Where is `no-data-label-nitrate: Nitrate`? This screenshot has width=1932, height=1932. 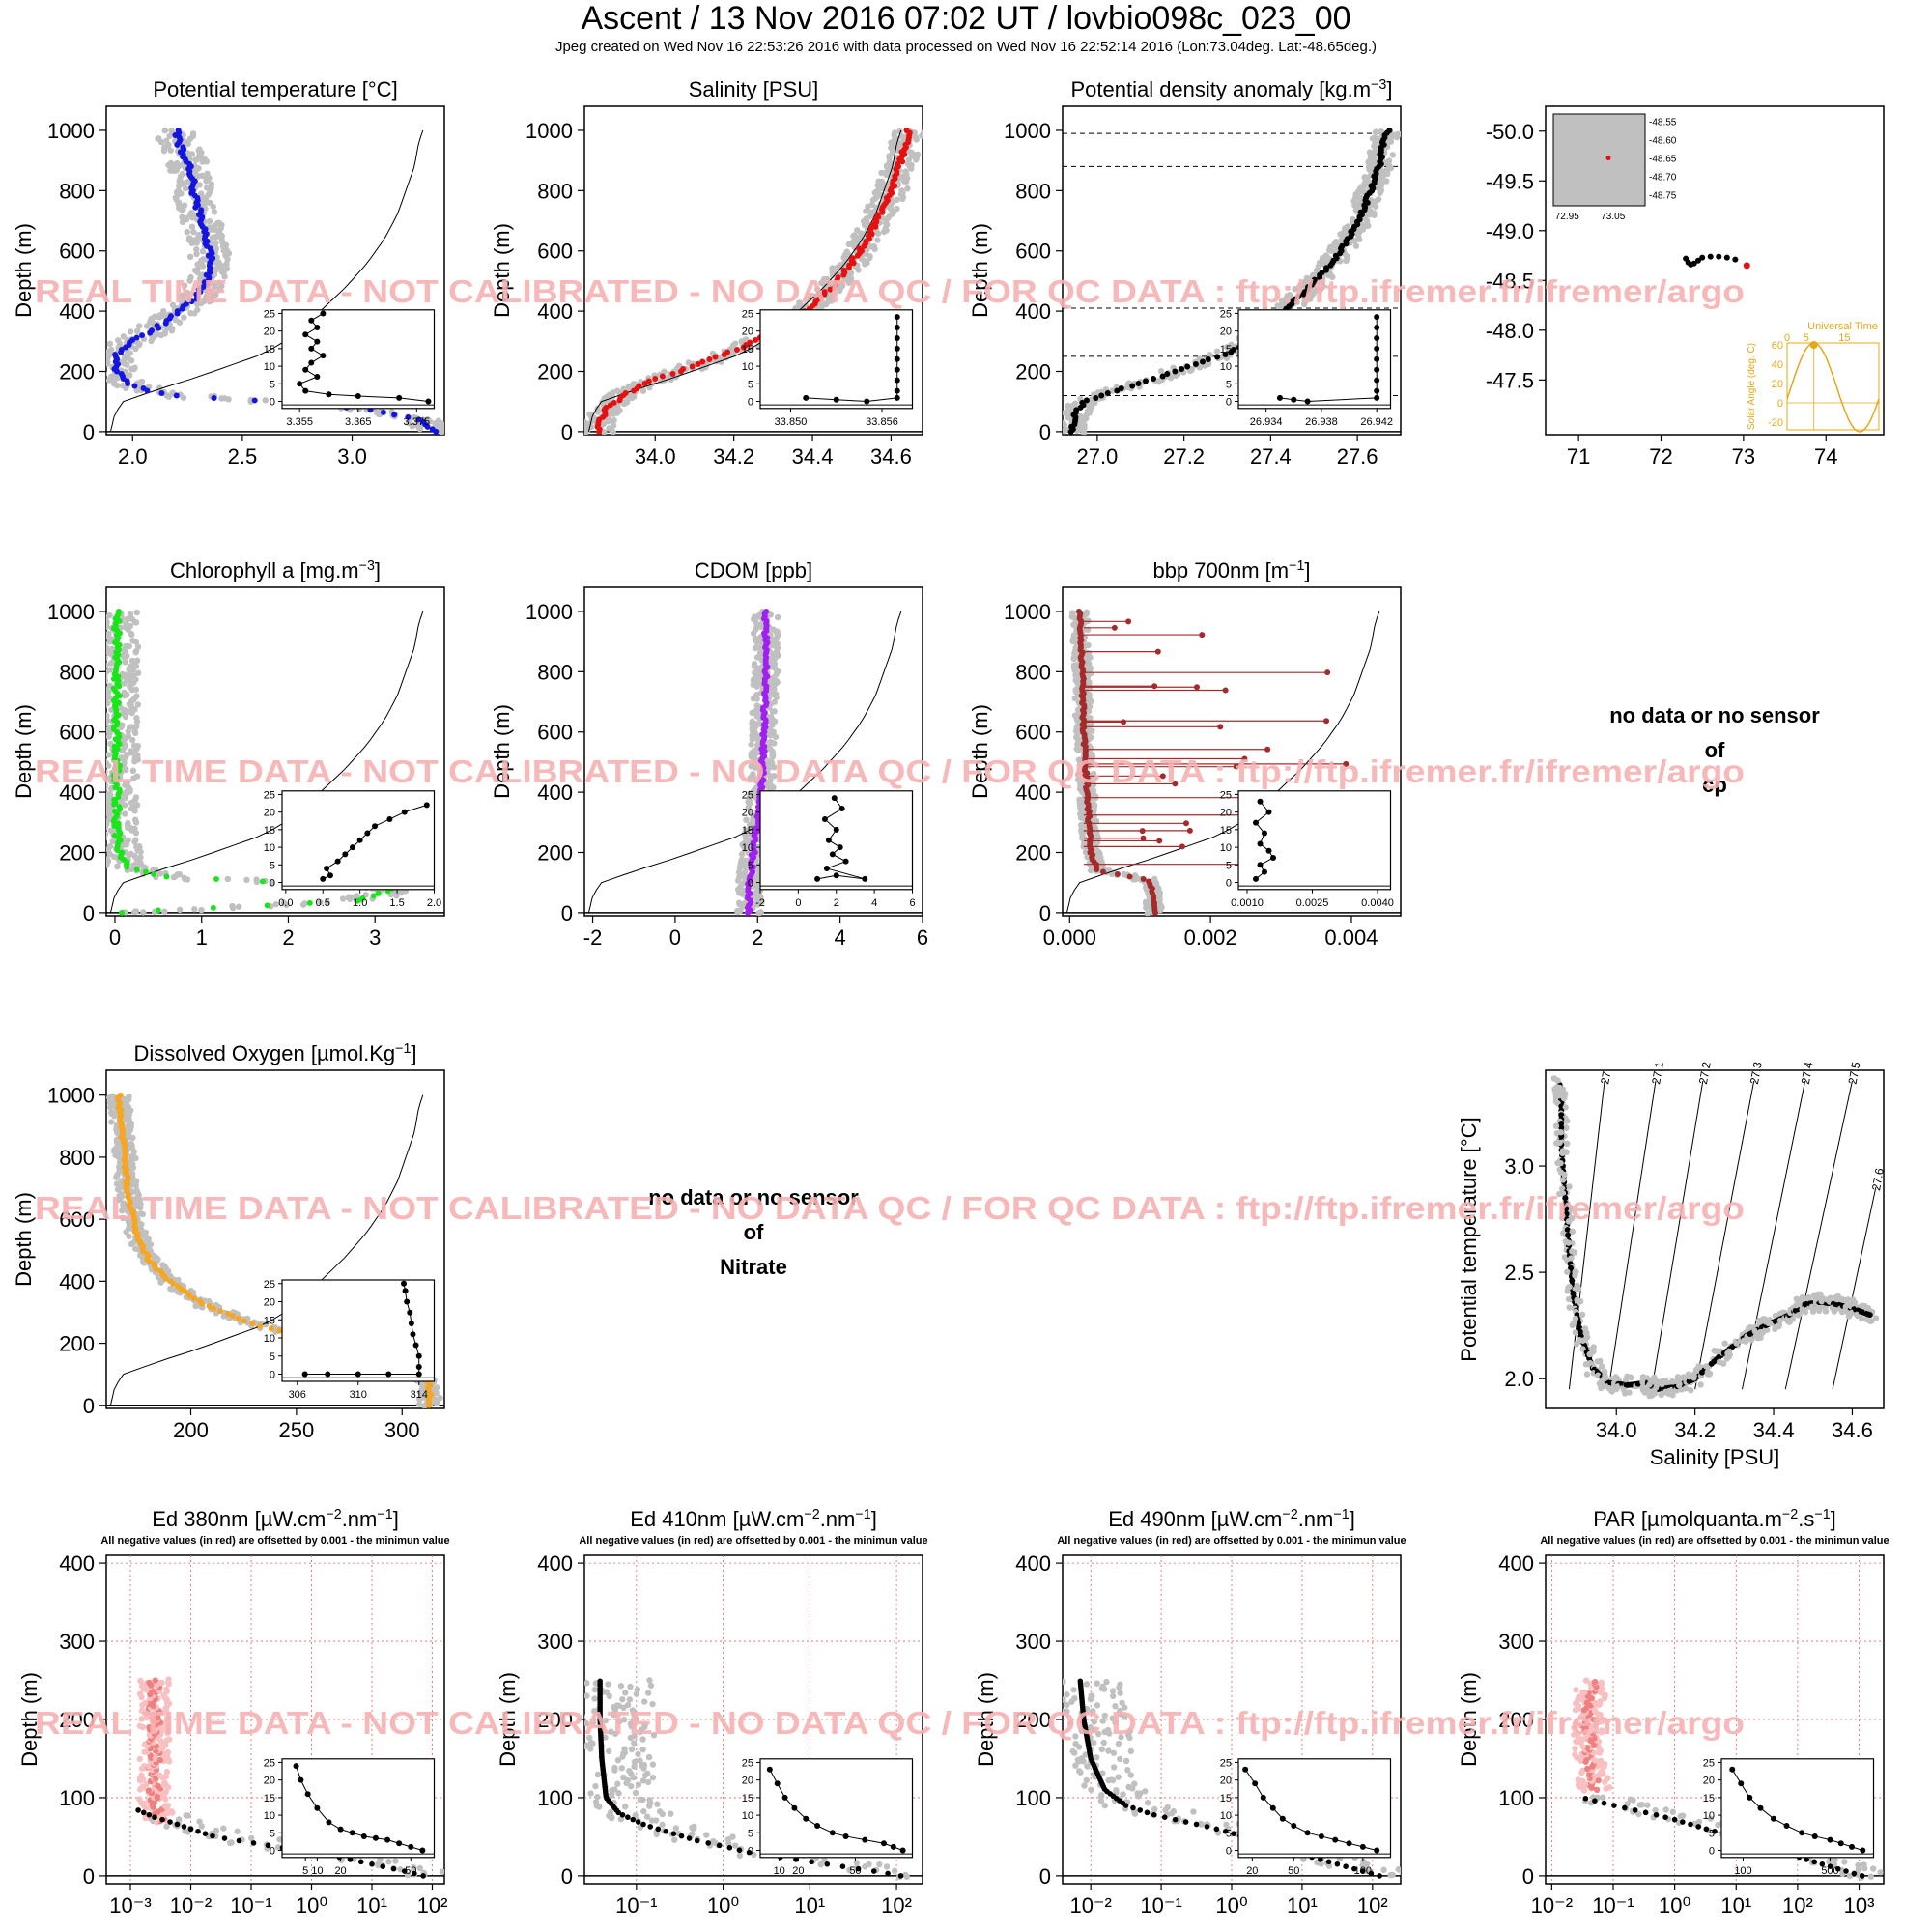
no-data-label-nitrate: Nitrate is located at coordinates (753, 1267).